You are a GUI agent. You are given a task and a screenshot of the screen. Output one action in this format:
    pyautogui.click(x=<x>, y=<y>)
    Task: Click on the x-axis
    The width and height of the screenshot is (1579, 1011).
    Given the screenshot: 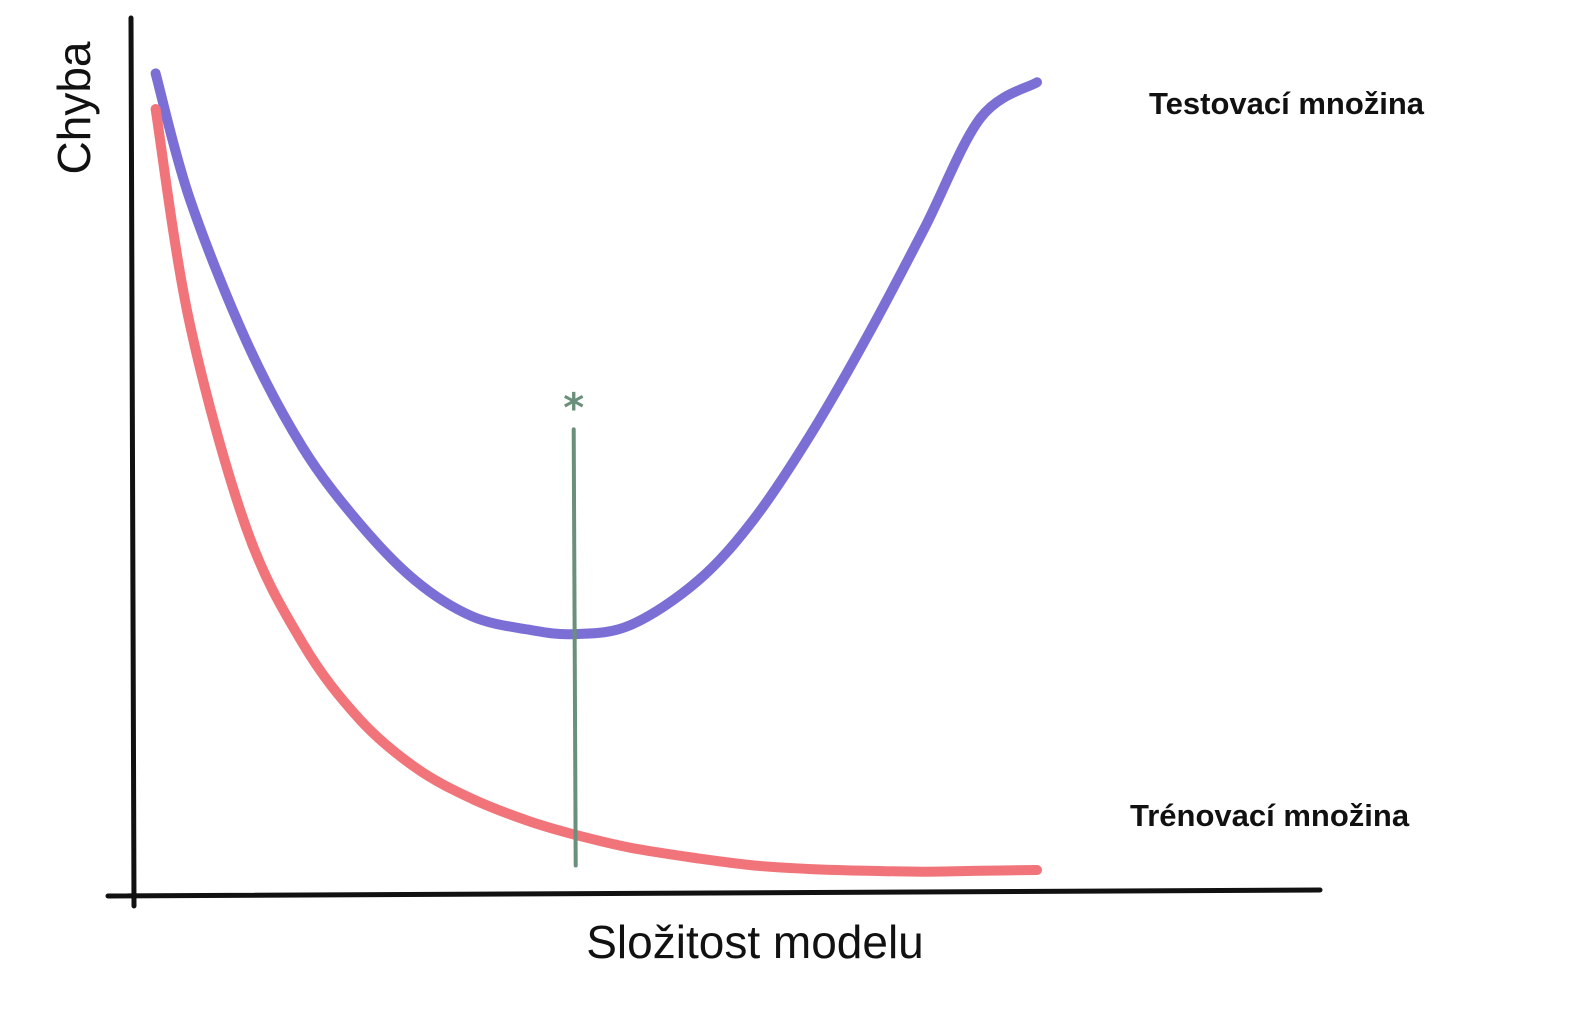 What is the action you would take?
    pyautogui.click(x=714, y=893)
    